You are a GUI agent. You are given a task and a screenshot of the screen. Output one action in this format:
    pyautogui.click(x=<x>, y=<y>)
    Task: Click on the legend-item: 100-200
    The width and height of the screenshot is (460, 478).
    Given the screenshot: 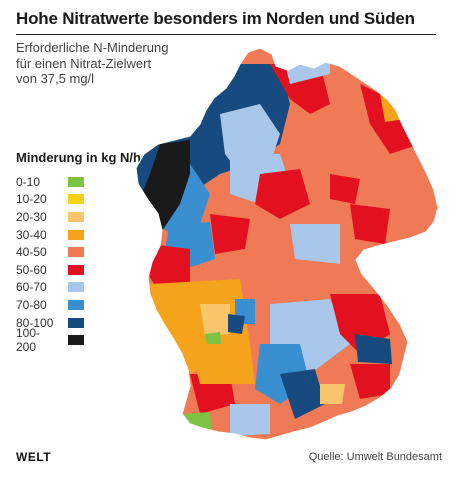 What is the action you would take?
    pyautogui.click(x=82, y=340)
    